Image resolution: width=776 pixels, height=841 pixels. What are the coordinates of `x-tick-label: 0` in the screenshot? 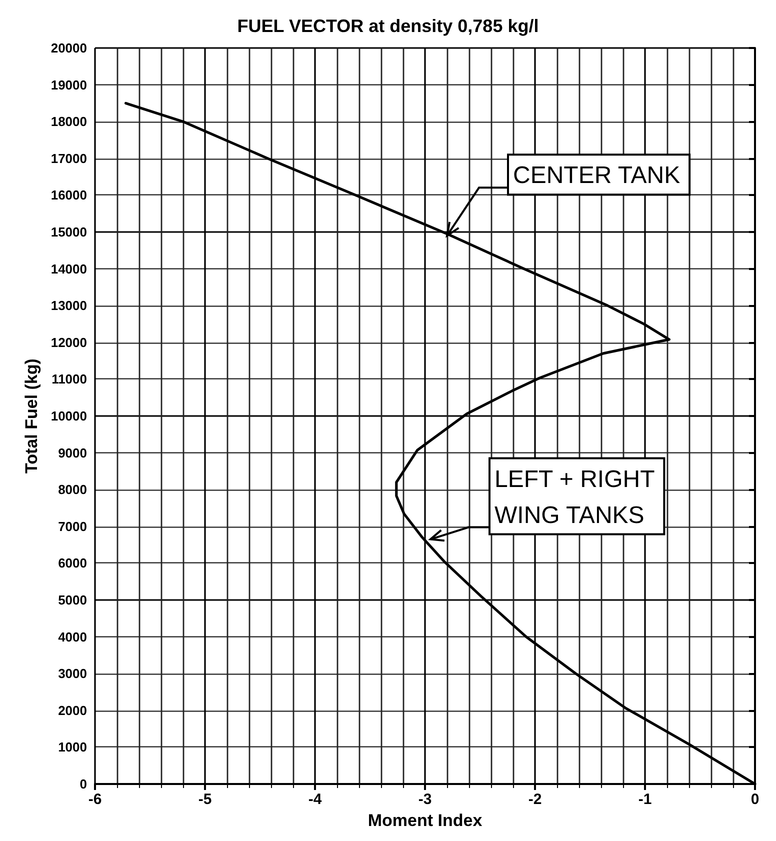 It's located at (755, 799).